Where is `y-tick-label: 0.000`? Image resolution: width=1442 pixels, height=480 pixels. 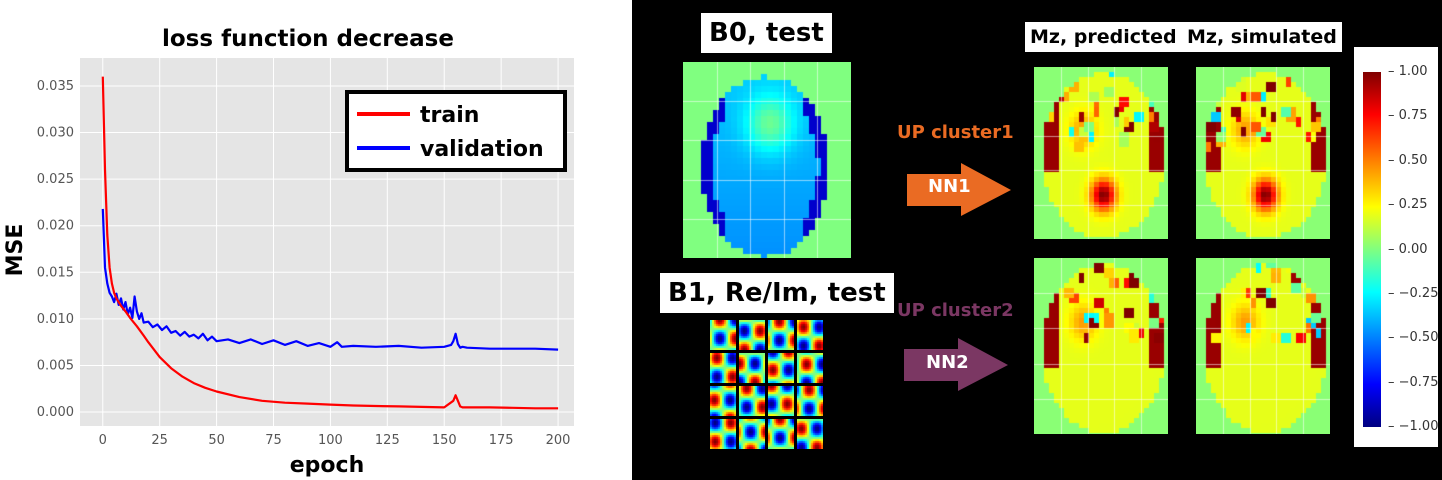 y-tick-label: 0.000 is located at coordinates (55, 412).